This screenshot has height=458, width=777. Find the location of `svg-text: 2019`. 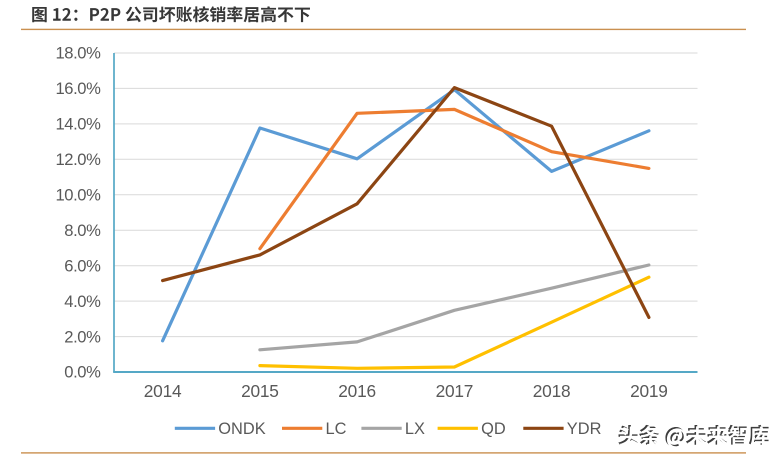

svg-text: 2019 is located at coordinates (649, 391).